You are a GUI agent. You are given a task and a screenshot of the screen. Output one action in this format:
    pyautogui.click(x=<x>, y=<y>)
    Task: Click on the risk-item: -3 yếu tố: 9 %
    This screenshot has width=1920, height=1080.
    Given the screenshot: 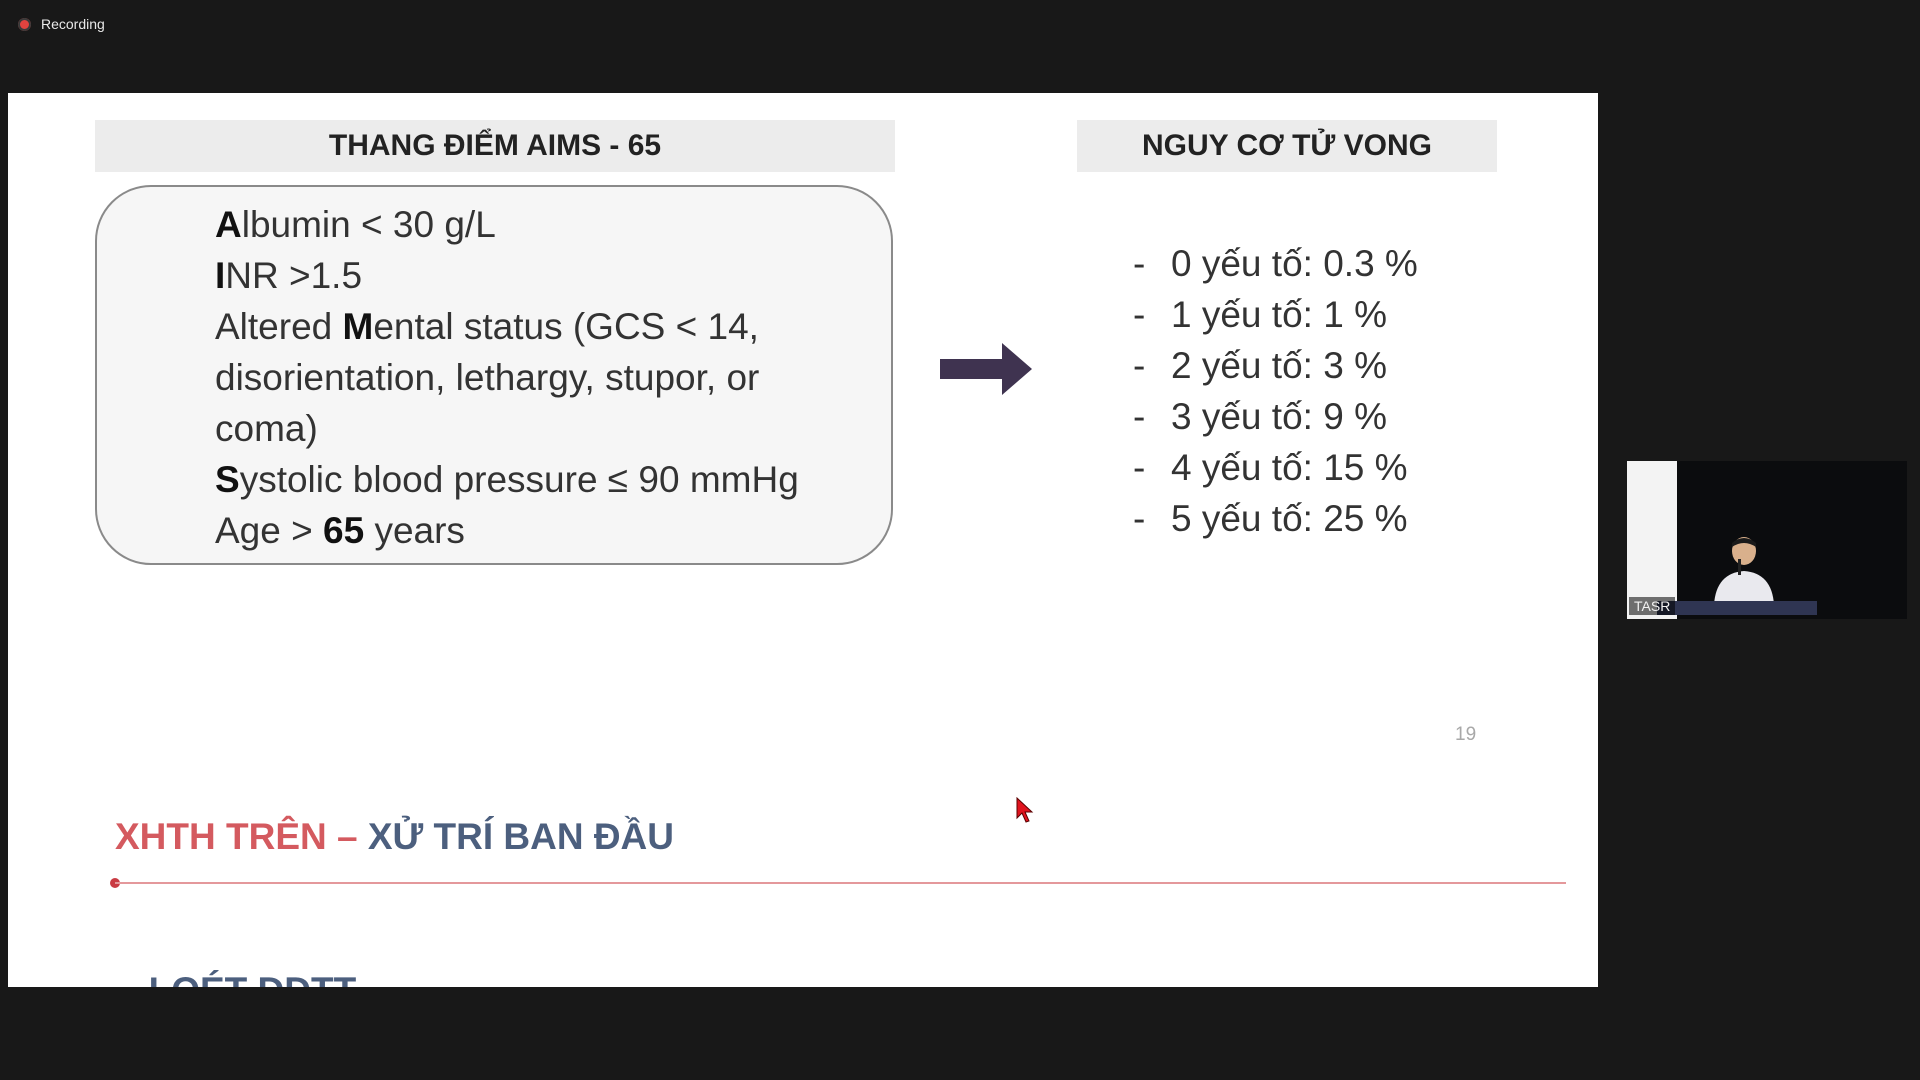 What is the action you would take?
    pyautogui.click(x=1260, y=416)
    